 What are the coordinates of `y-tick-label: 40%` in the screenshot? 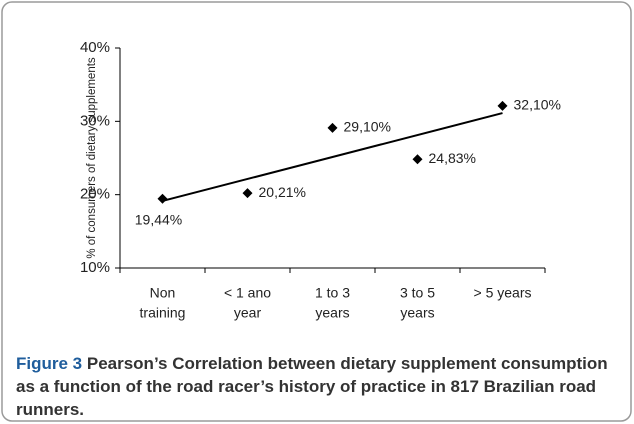 It's located at (95, 47).